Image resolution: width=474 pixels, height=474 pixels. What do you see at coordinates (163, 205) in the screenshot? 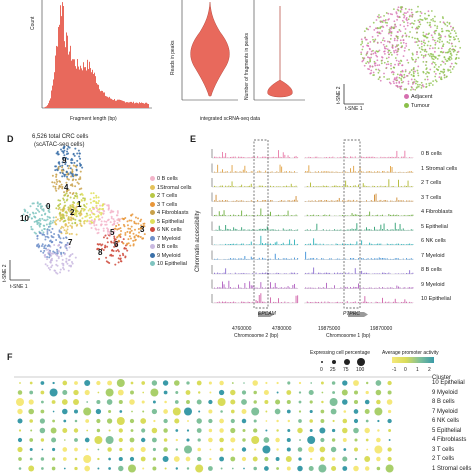
I see `legend-item: 3 T cells` at bounding box center [163, 205].